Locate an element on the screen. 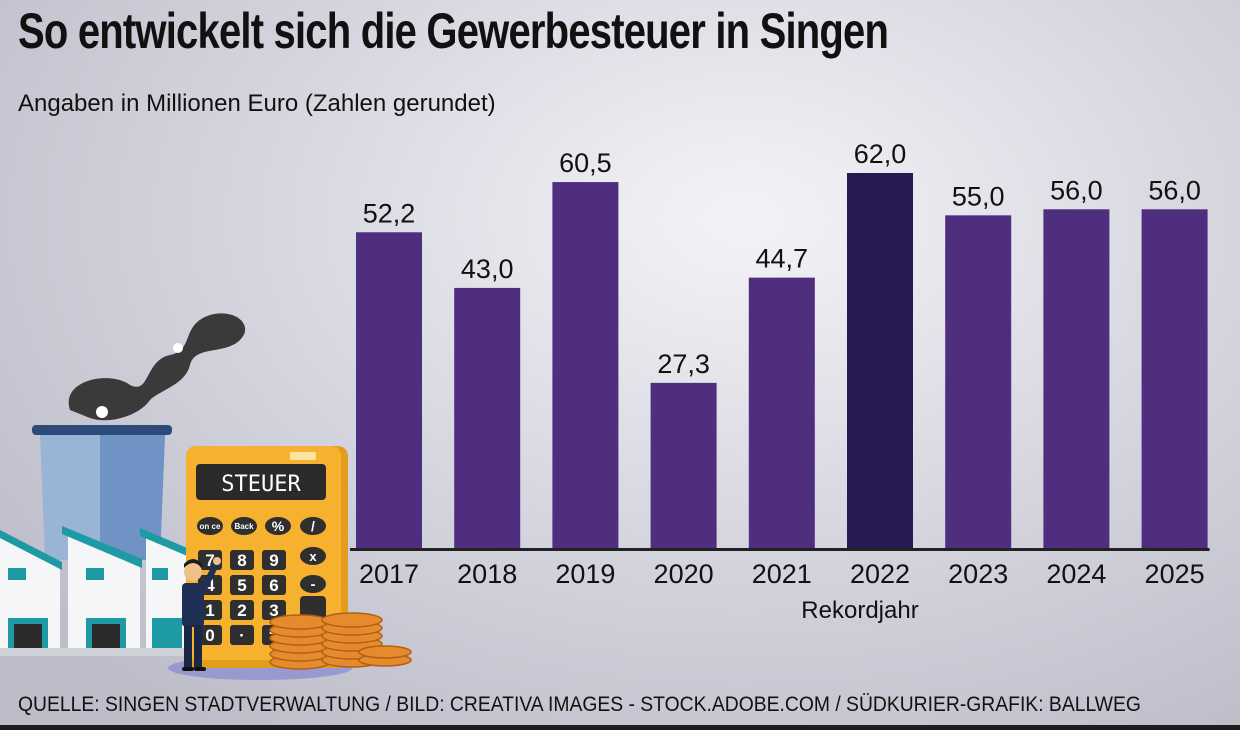  value-label-2024: 56,0 is located at coordinates (1076, 190).